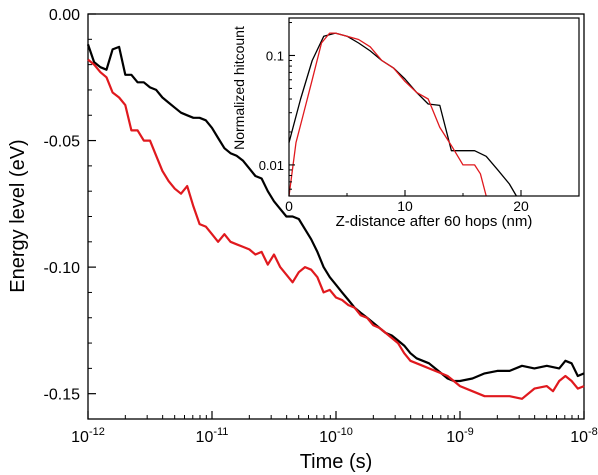 This screenshot has width=598, height=475. I want to click on main-x-tick-exponent: -8, so click(593, 432).